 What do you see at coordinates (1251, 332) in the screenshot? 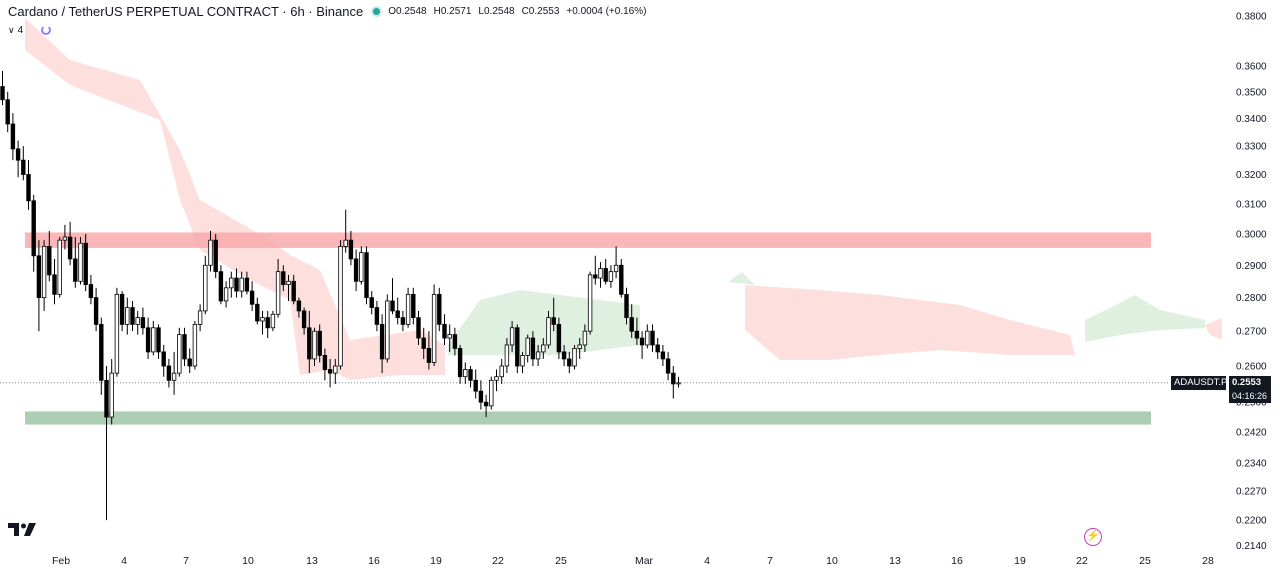
I see `price-tick-label: 0.2700` at bounding box center [1251, 332].